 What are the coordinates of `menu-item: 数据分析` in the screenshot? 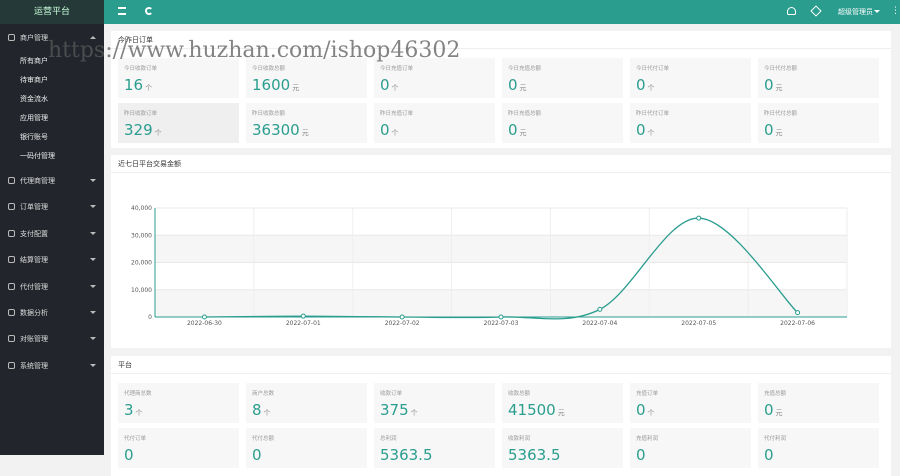 It's located at (52, 313).